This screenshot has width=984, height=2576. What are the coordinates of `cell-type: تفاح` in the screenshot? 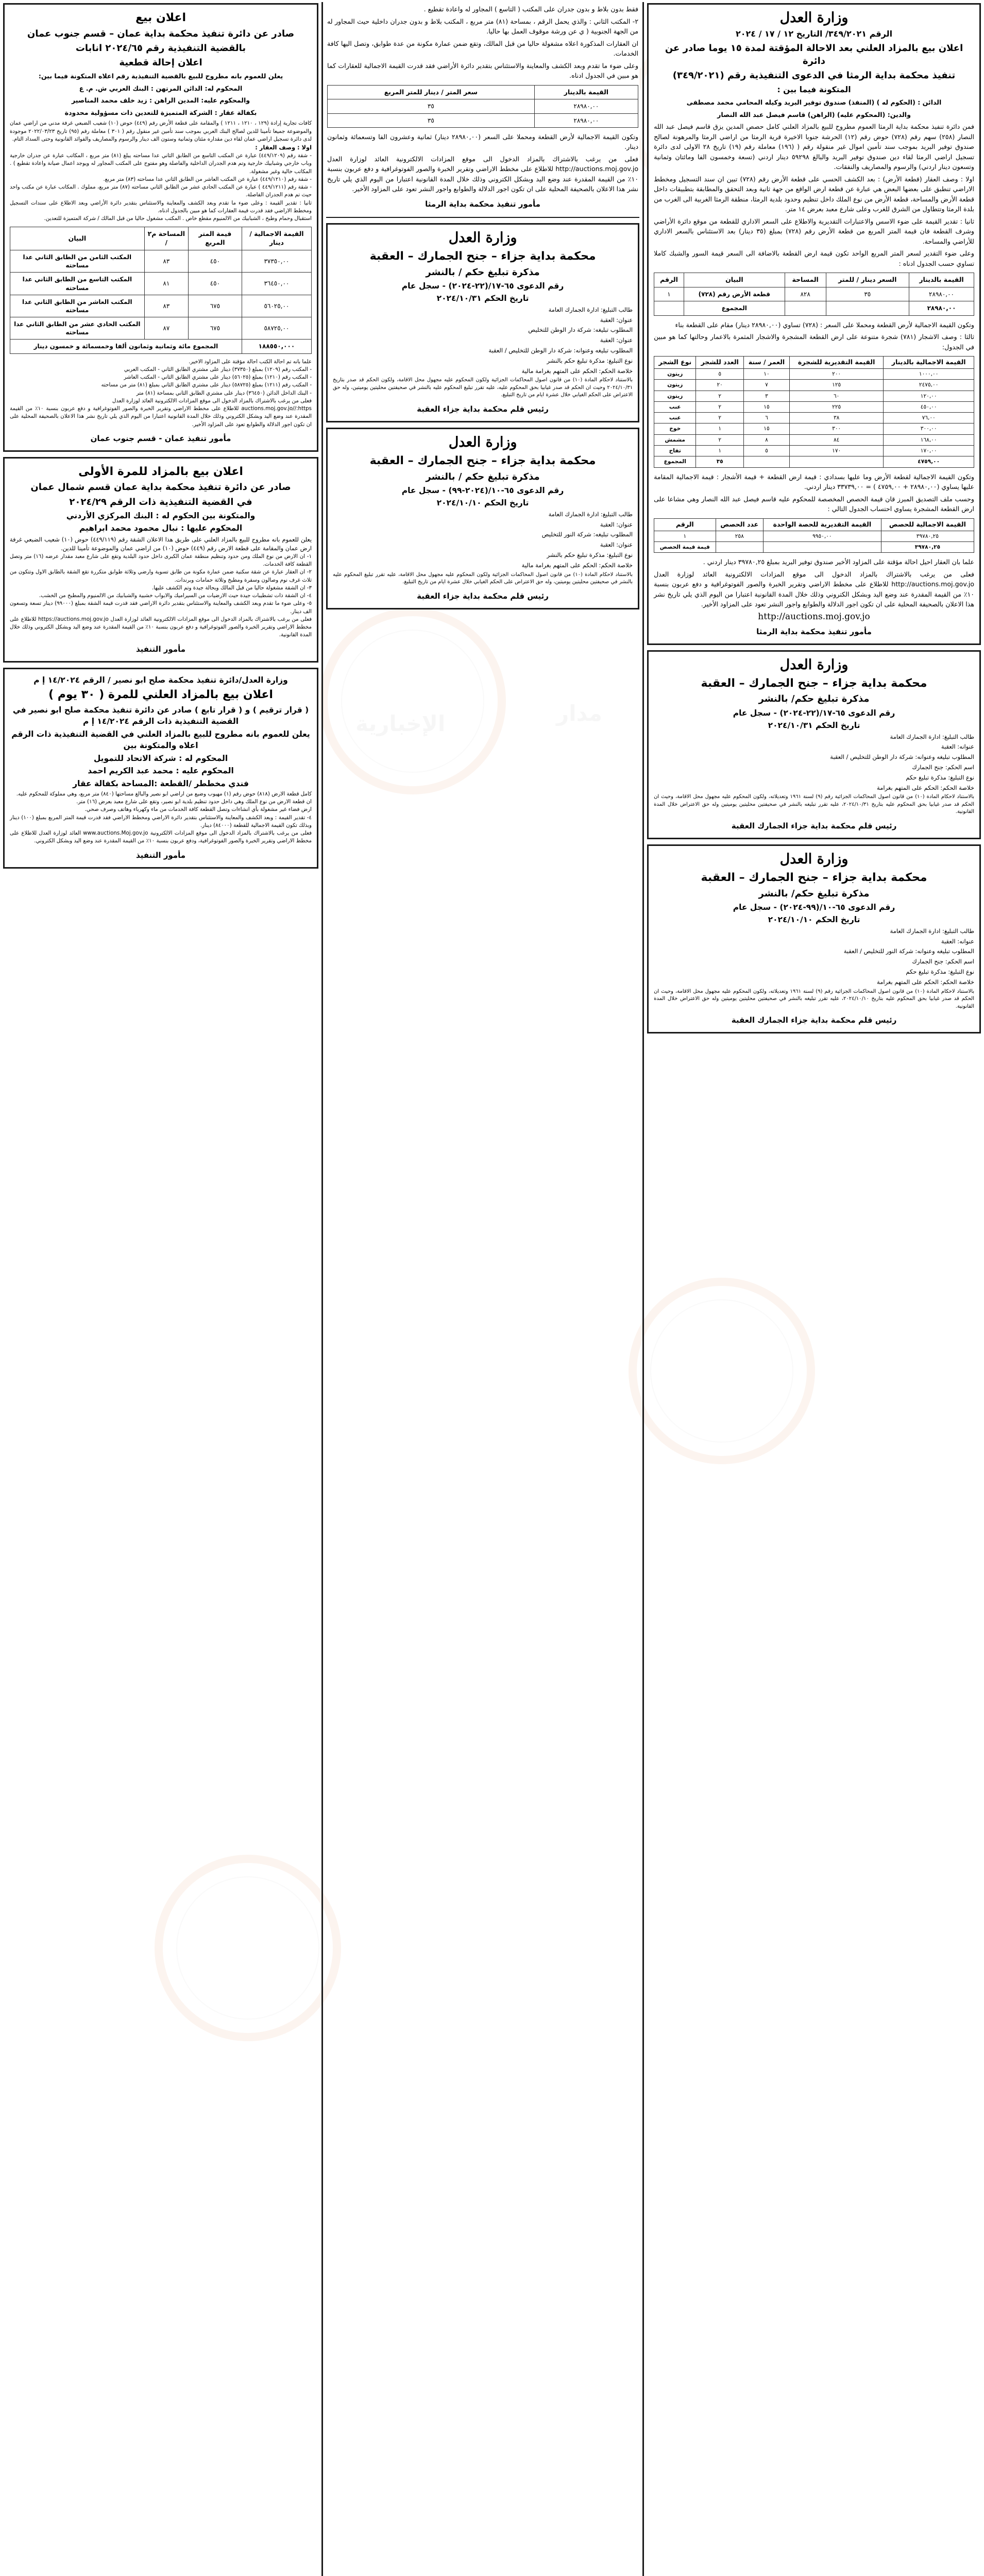 It's located at (676, 451).